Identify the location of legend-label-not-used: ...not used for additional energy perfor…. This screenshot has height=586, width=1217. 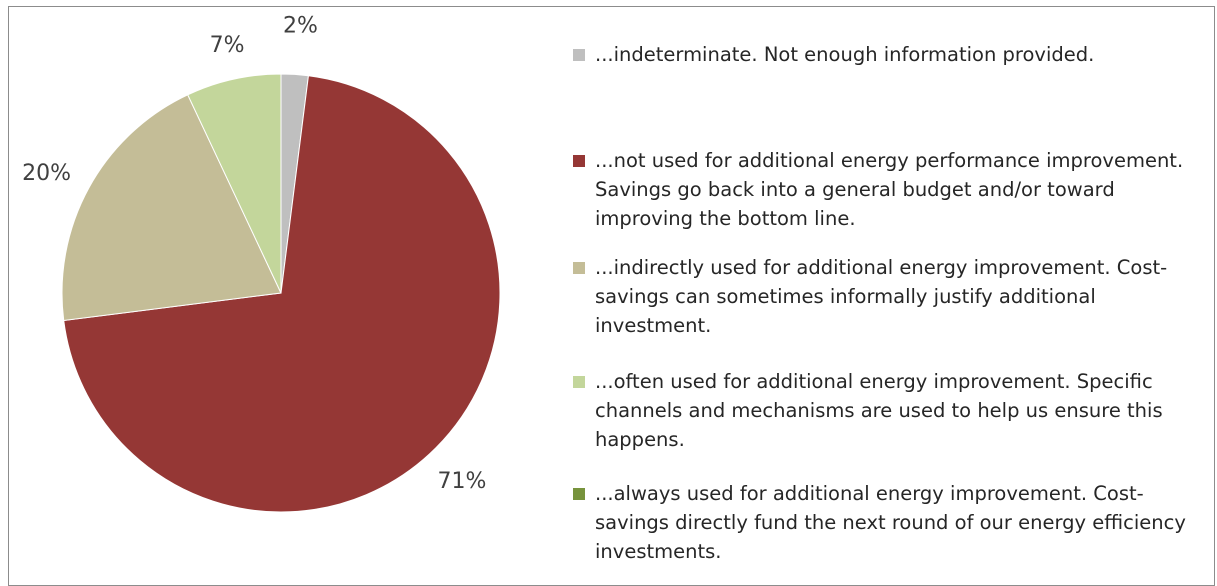
(889, 189).